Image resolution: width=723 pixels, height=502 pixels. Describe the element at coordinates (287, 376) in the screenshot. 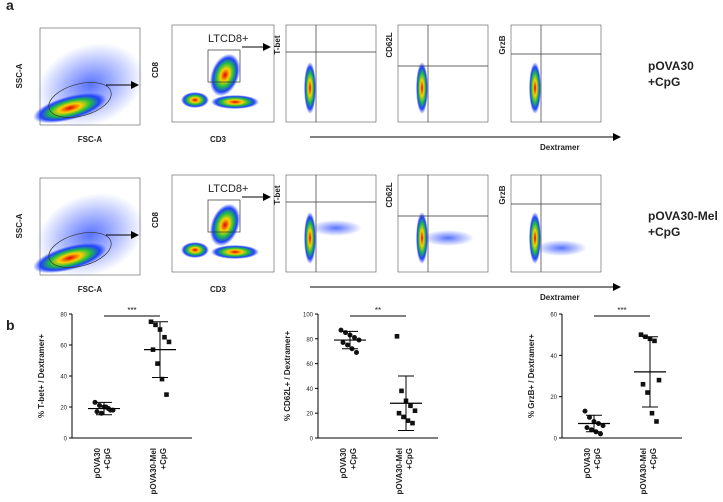

I see `y-axis-label: % CD62L+ / Dextramer+` at that location.